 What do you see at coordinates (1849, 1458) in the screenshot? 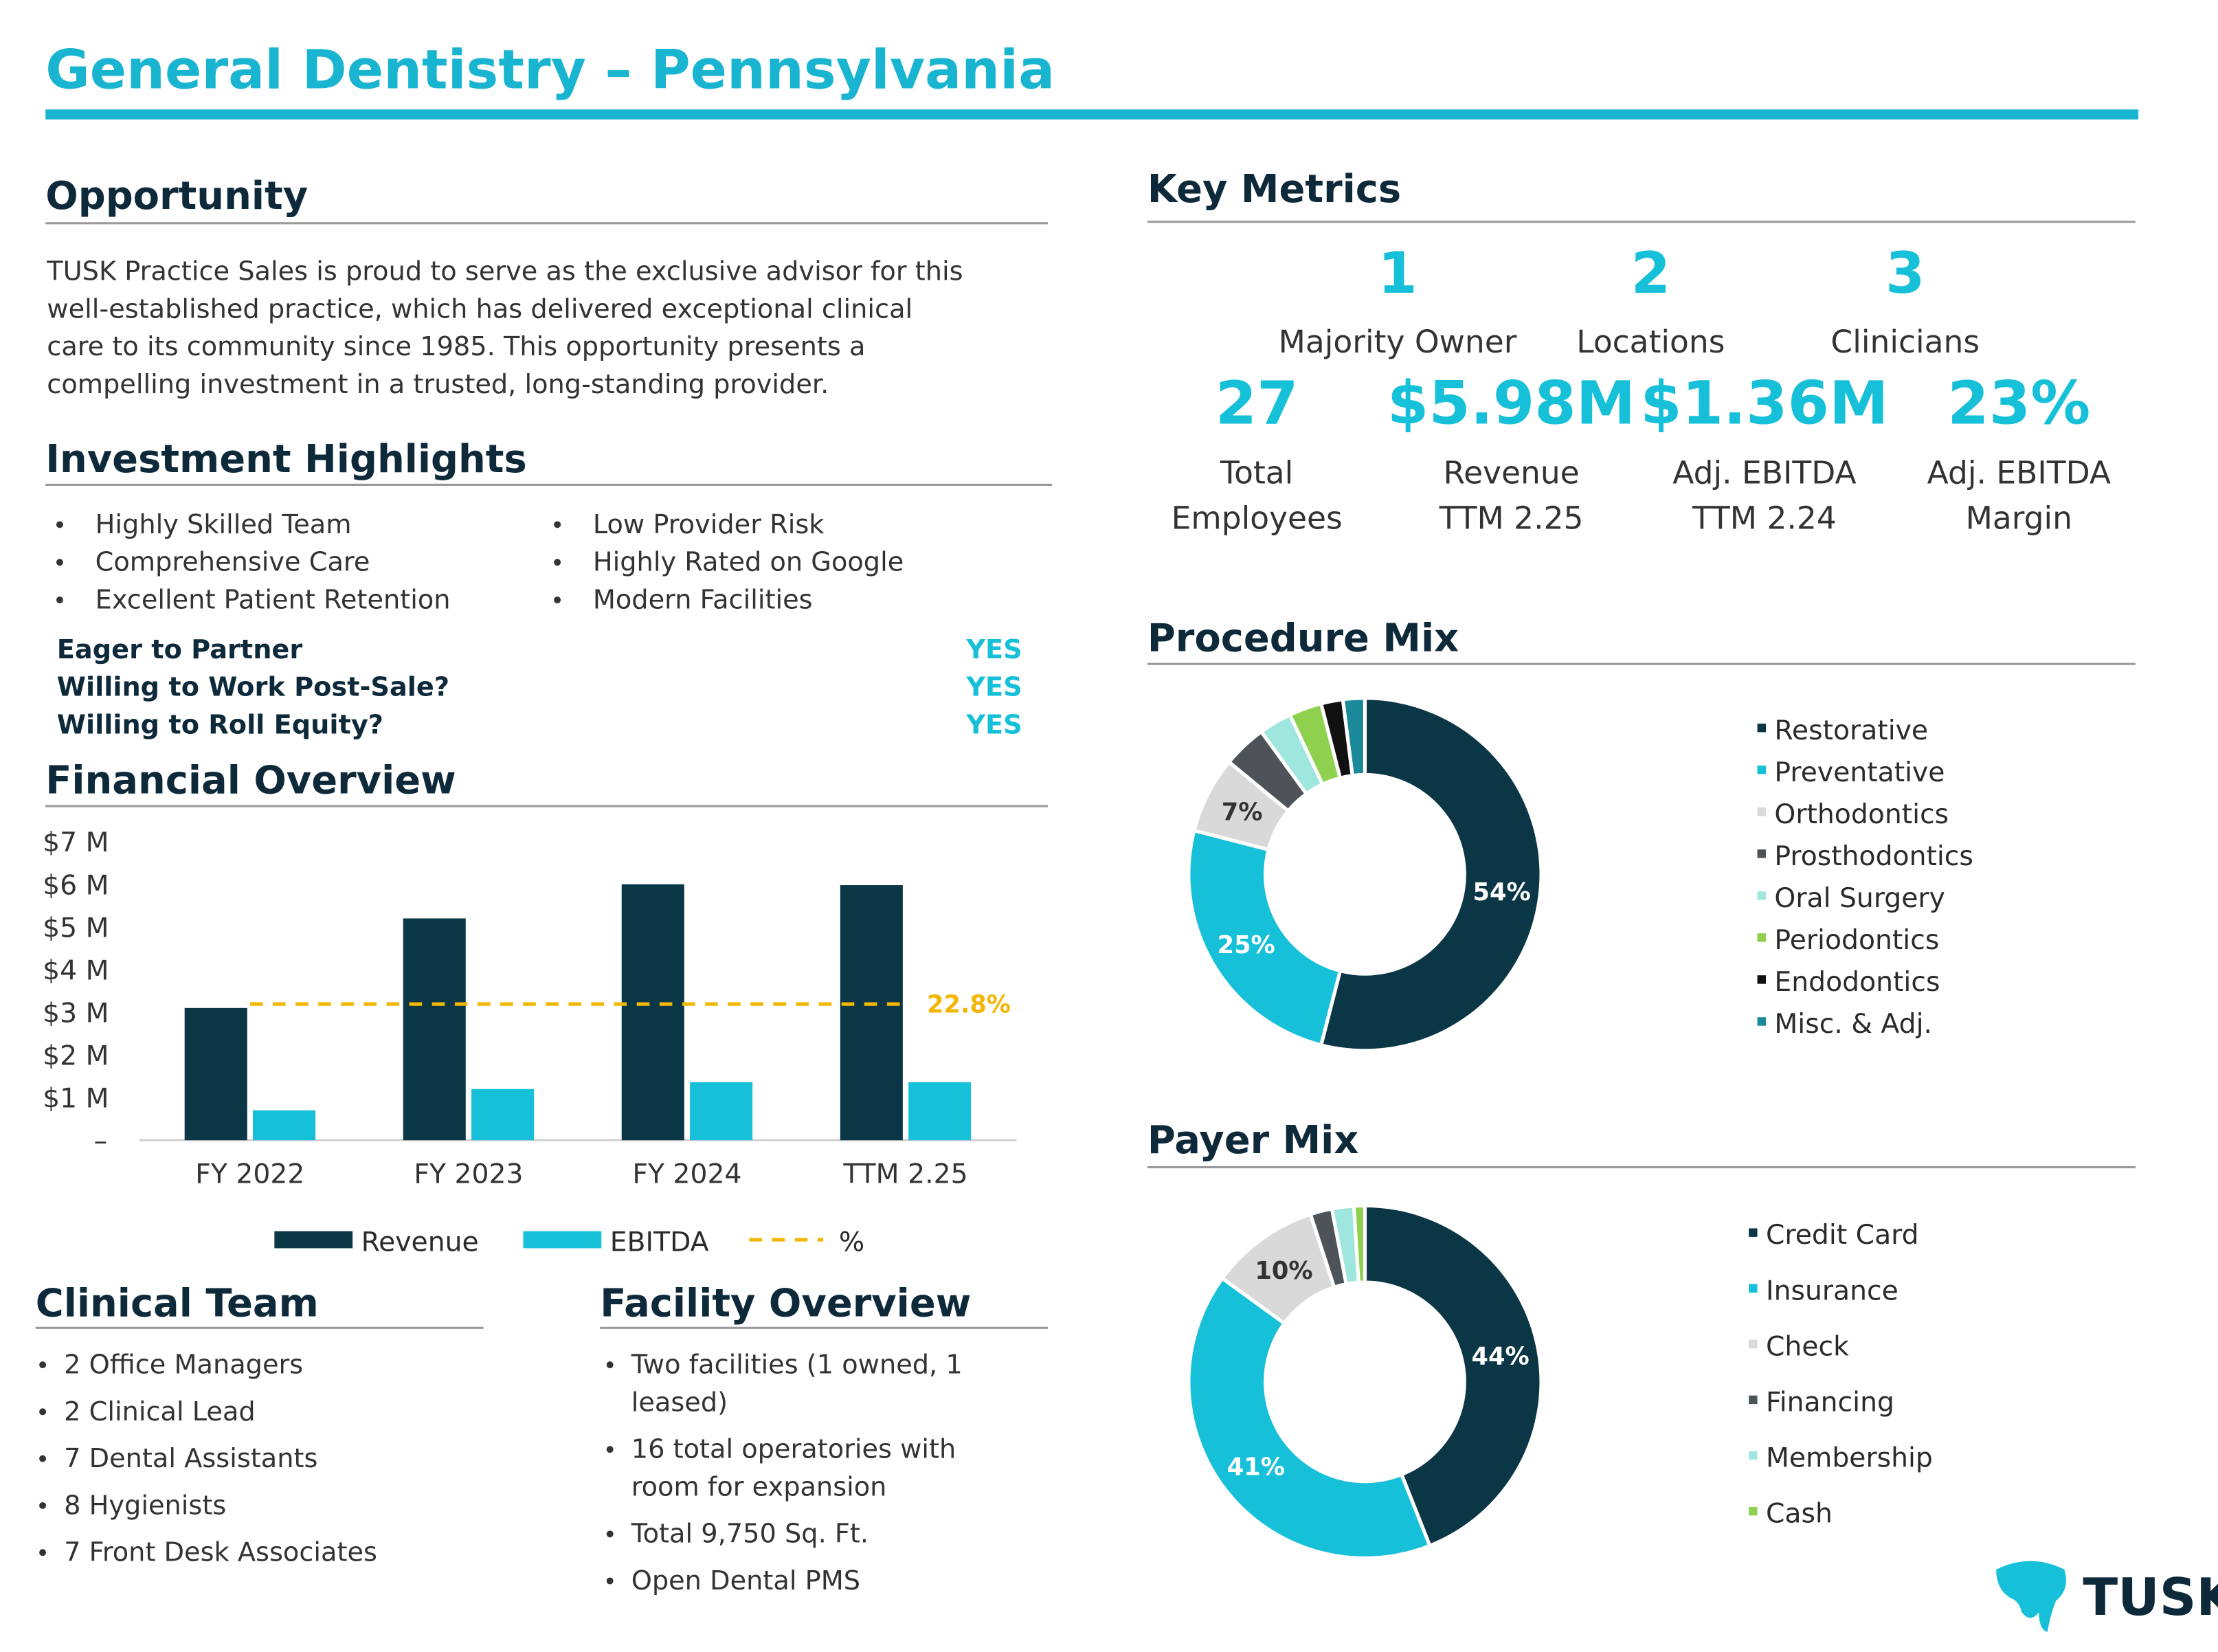
I see `legend-label: Membership` at bounding box center [1849, 1458].